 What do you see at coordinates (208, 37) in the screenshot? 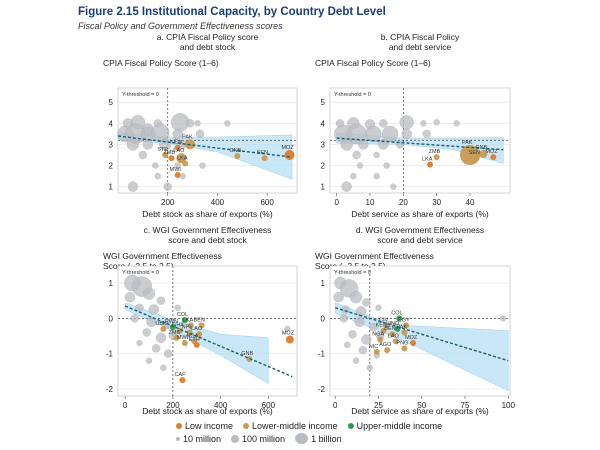
I see `panel-a-title-line: a. CPIA Fiscal Policy score` at bounding box center [208, 37].